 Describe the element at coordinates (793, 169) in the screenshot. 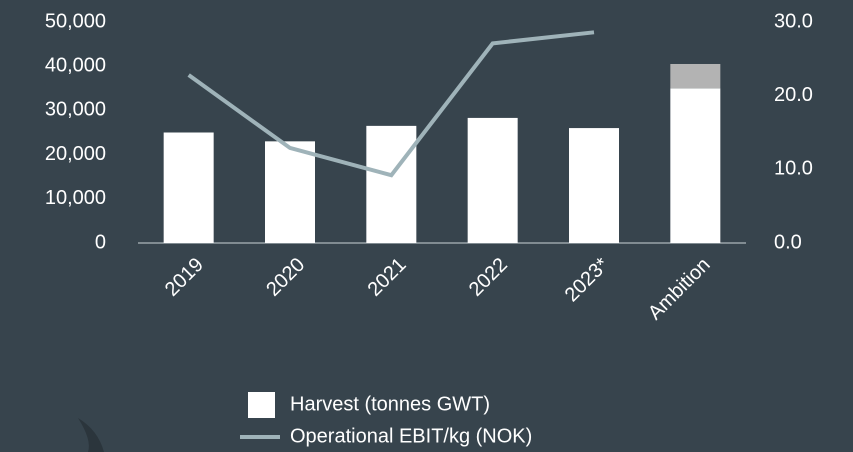

I see `y2-tick-label: 10.0` at that location.